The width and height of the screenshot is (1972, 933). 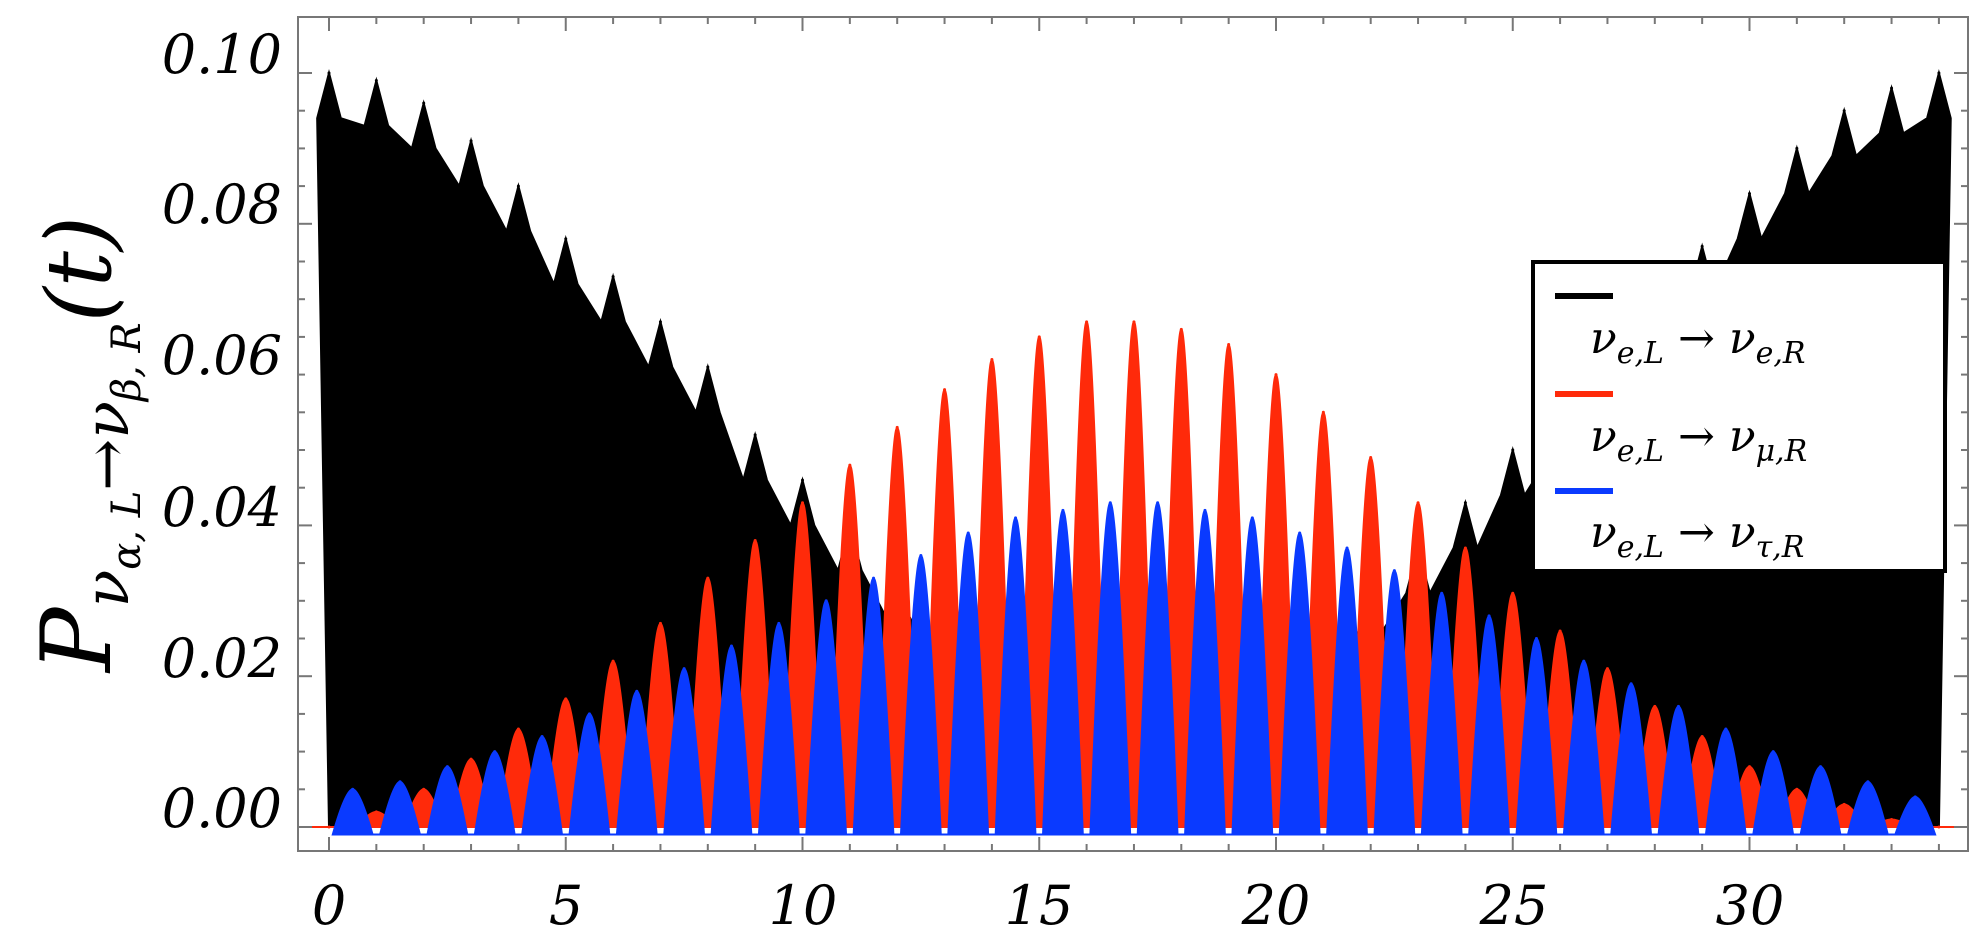 I want to click on y-axis-title: Pνα, L→νβ, R(t), so click(x=85, y=445).